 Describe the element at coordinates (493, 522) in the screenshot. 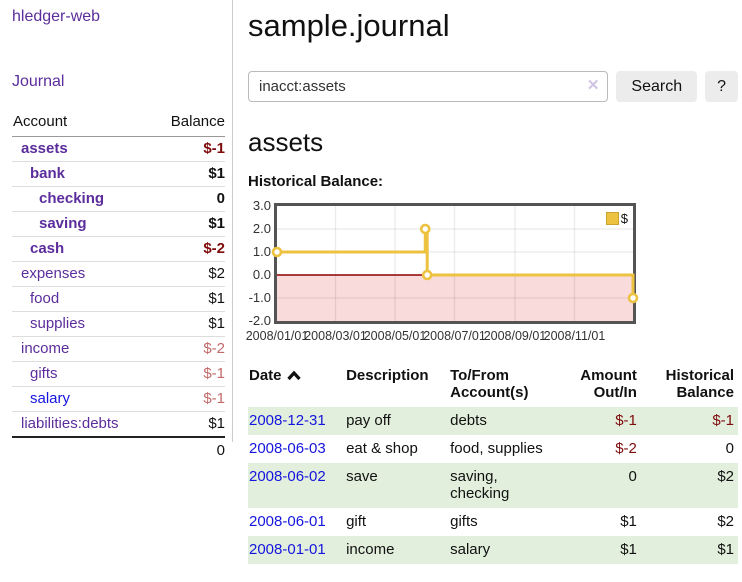

I see `transaction-row: 2008-06-01 gift gifts $1 $2` at that location.